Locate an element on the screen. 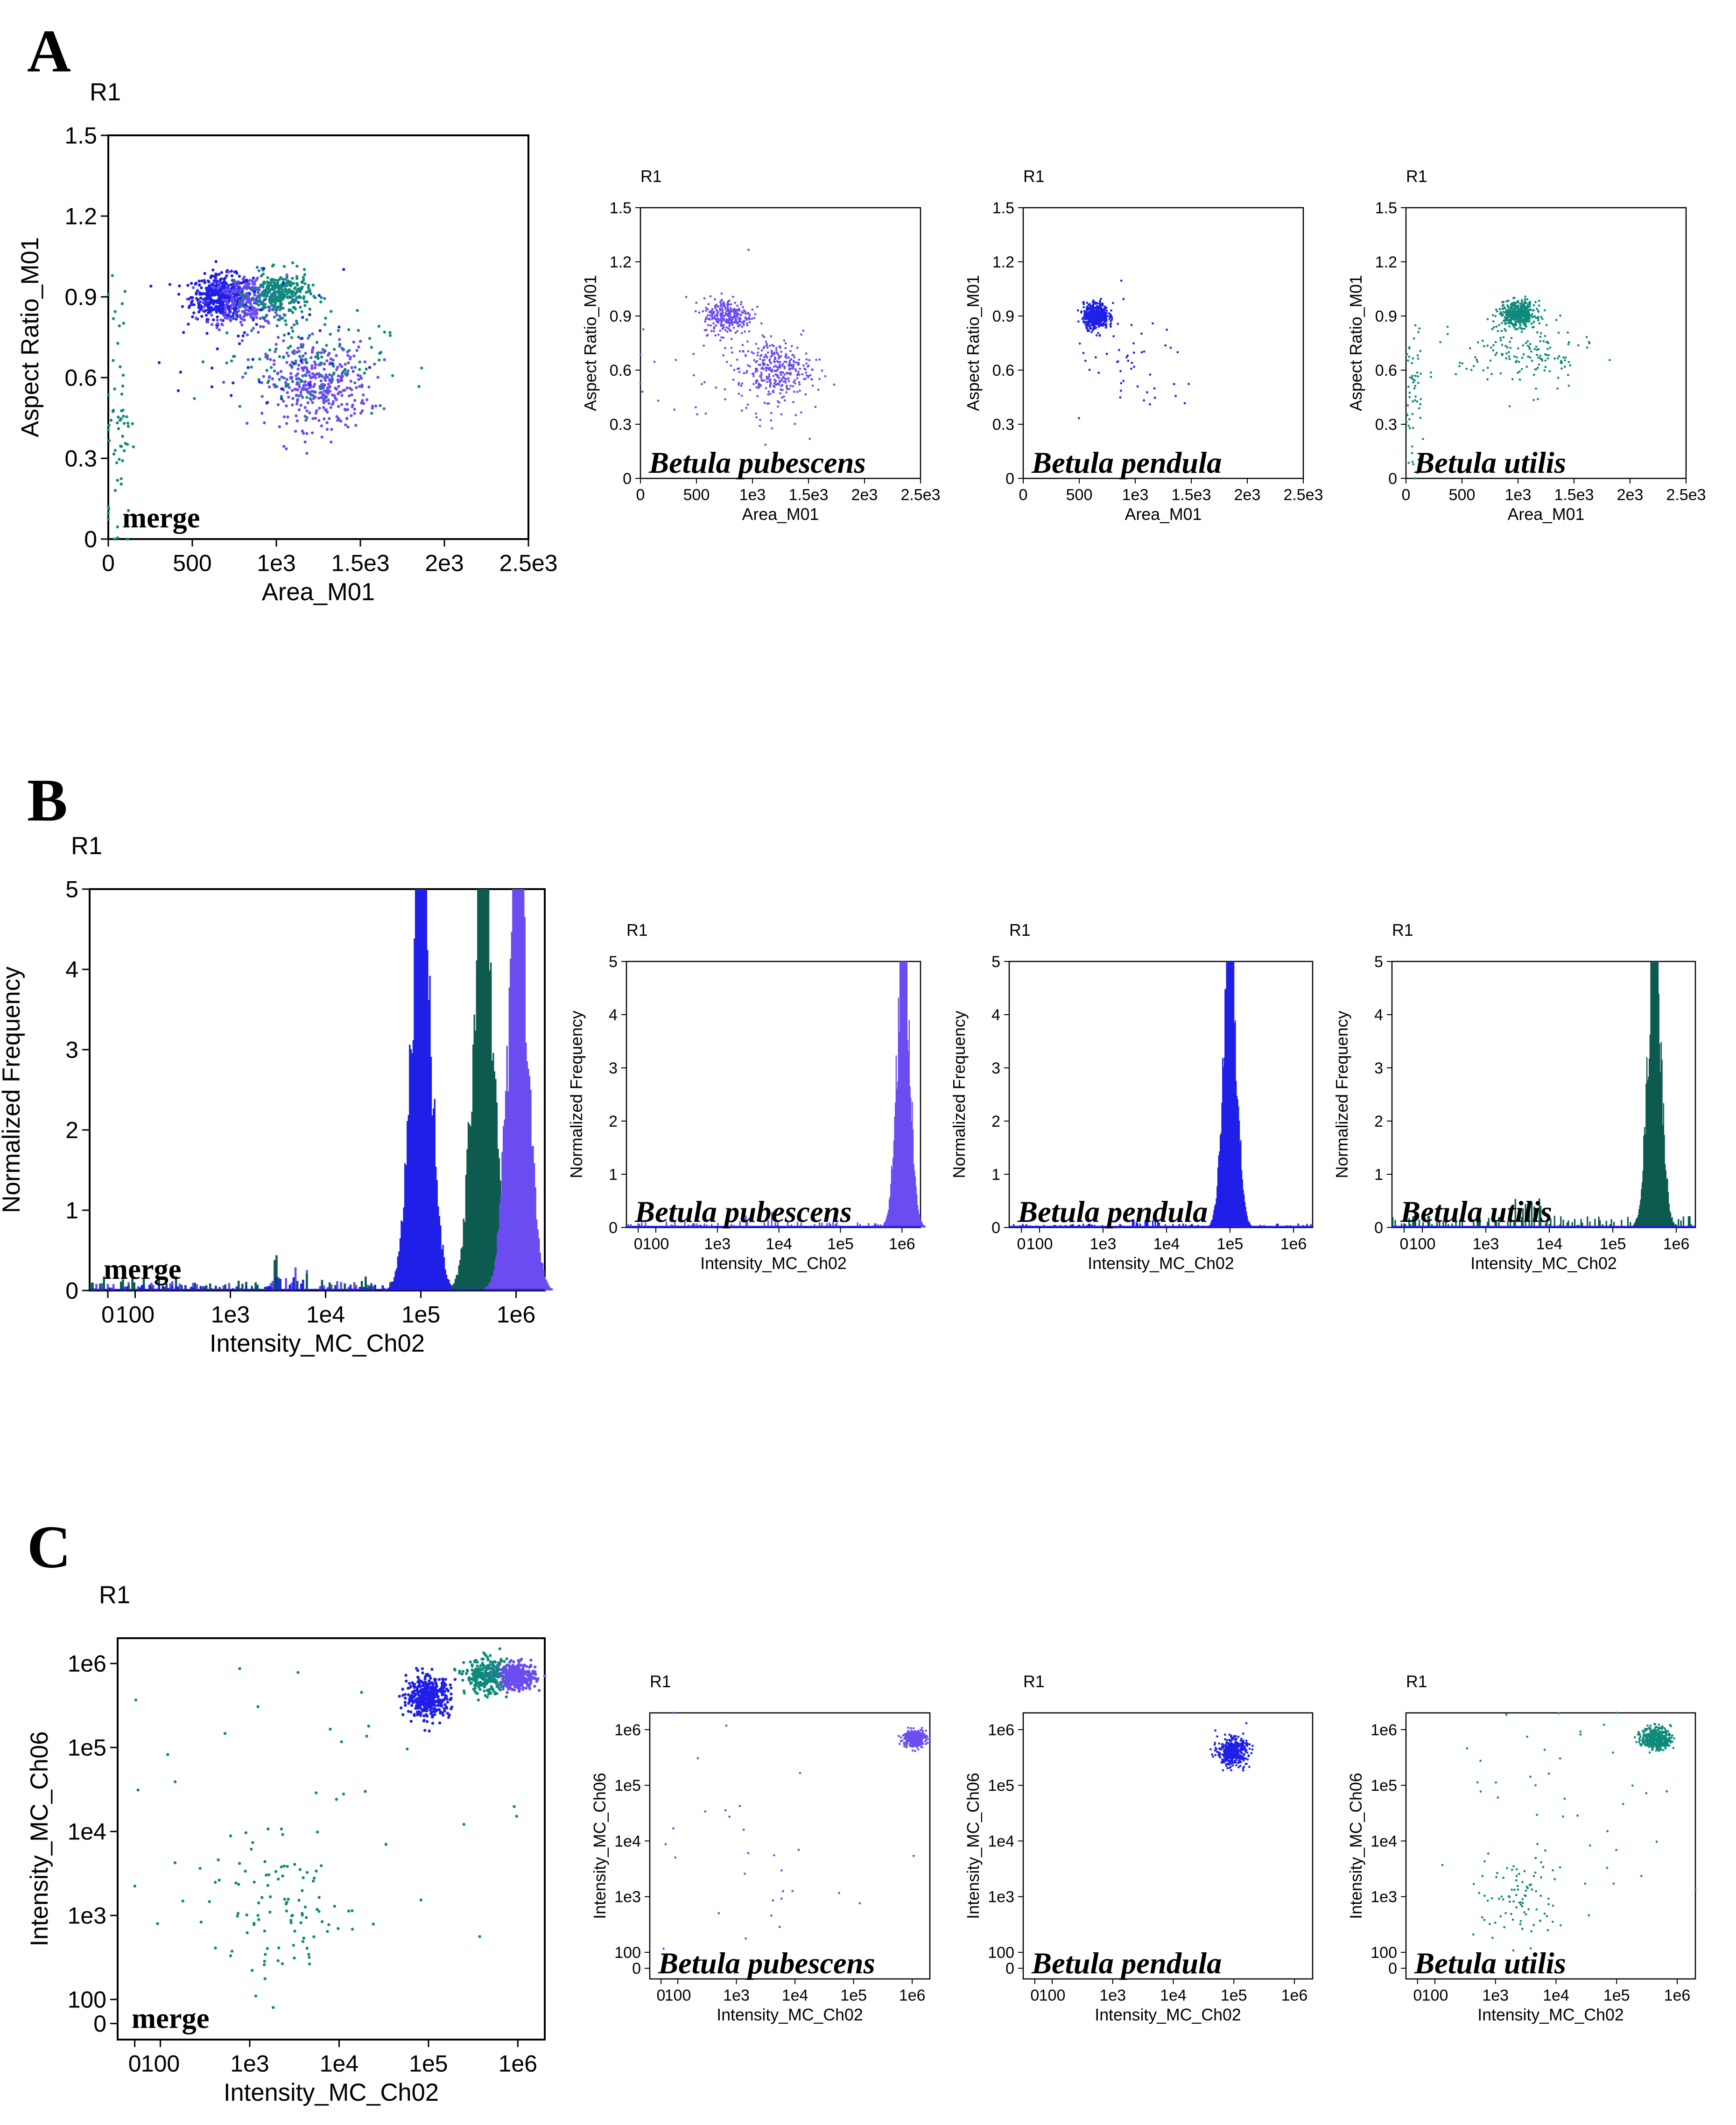 This screenshot has height=2125, width=1736. y-tick-label: 0.6 is located at coordinates (1386, 370).